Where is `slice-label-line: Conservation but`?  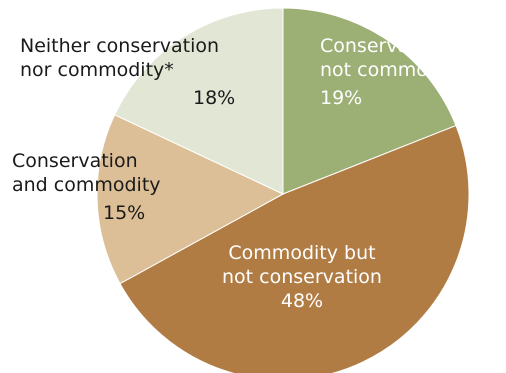 slice-label-line: Conservation but is located at coordinates (401, 46).